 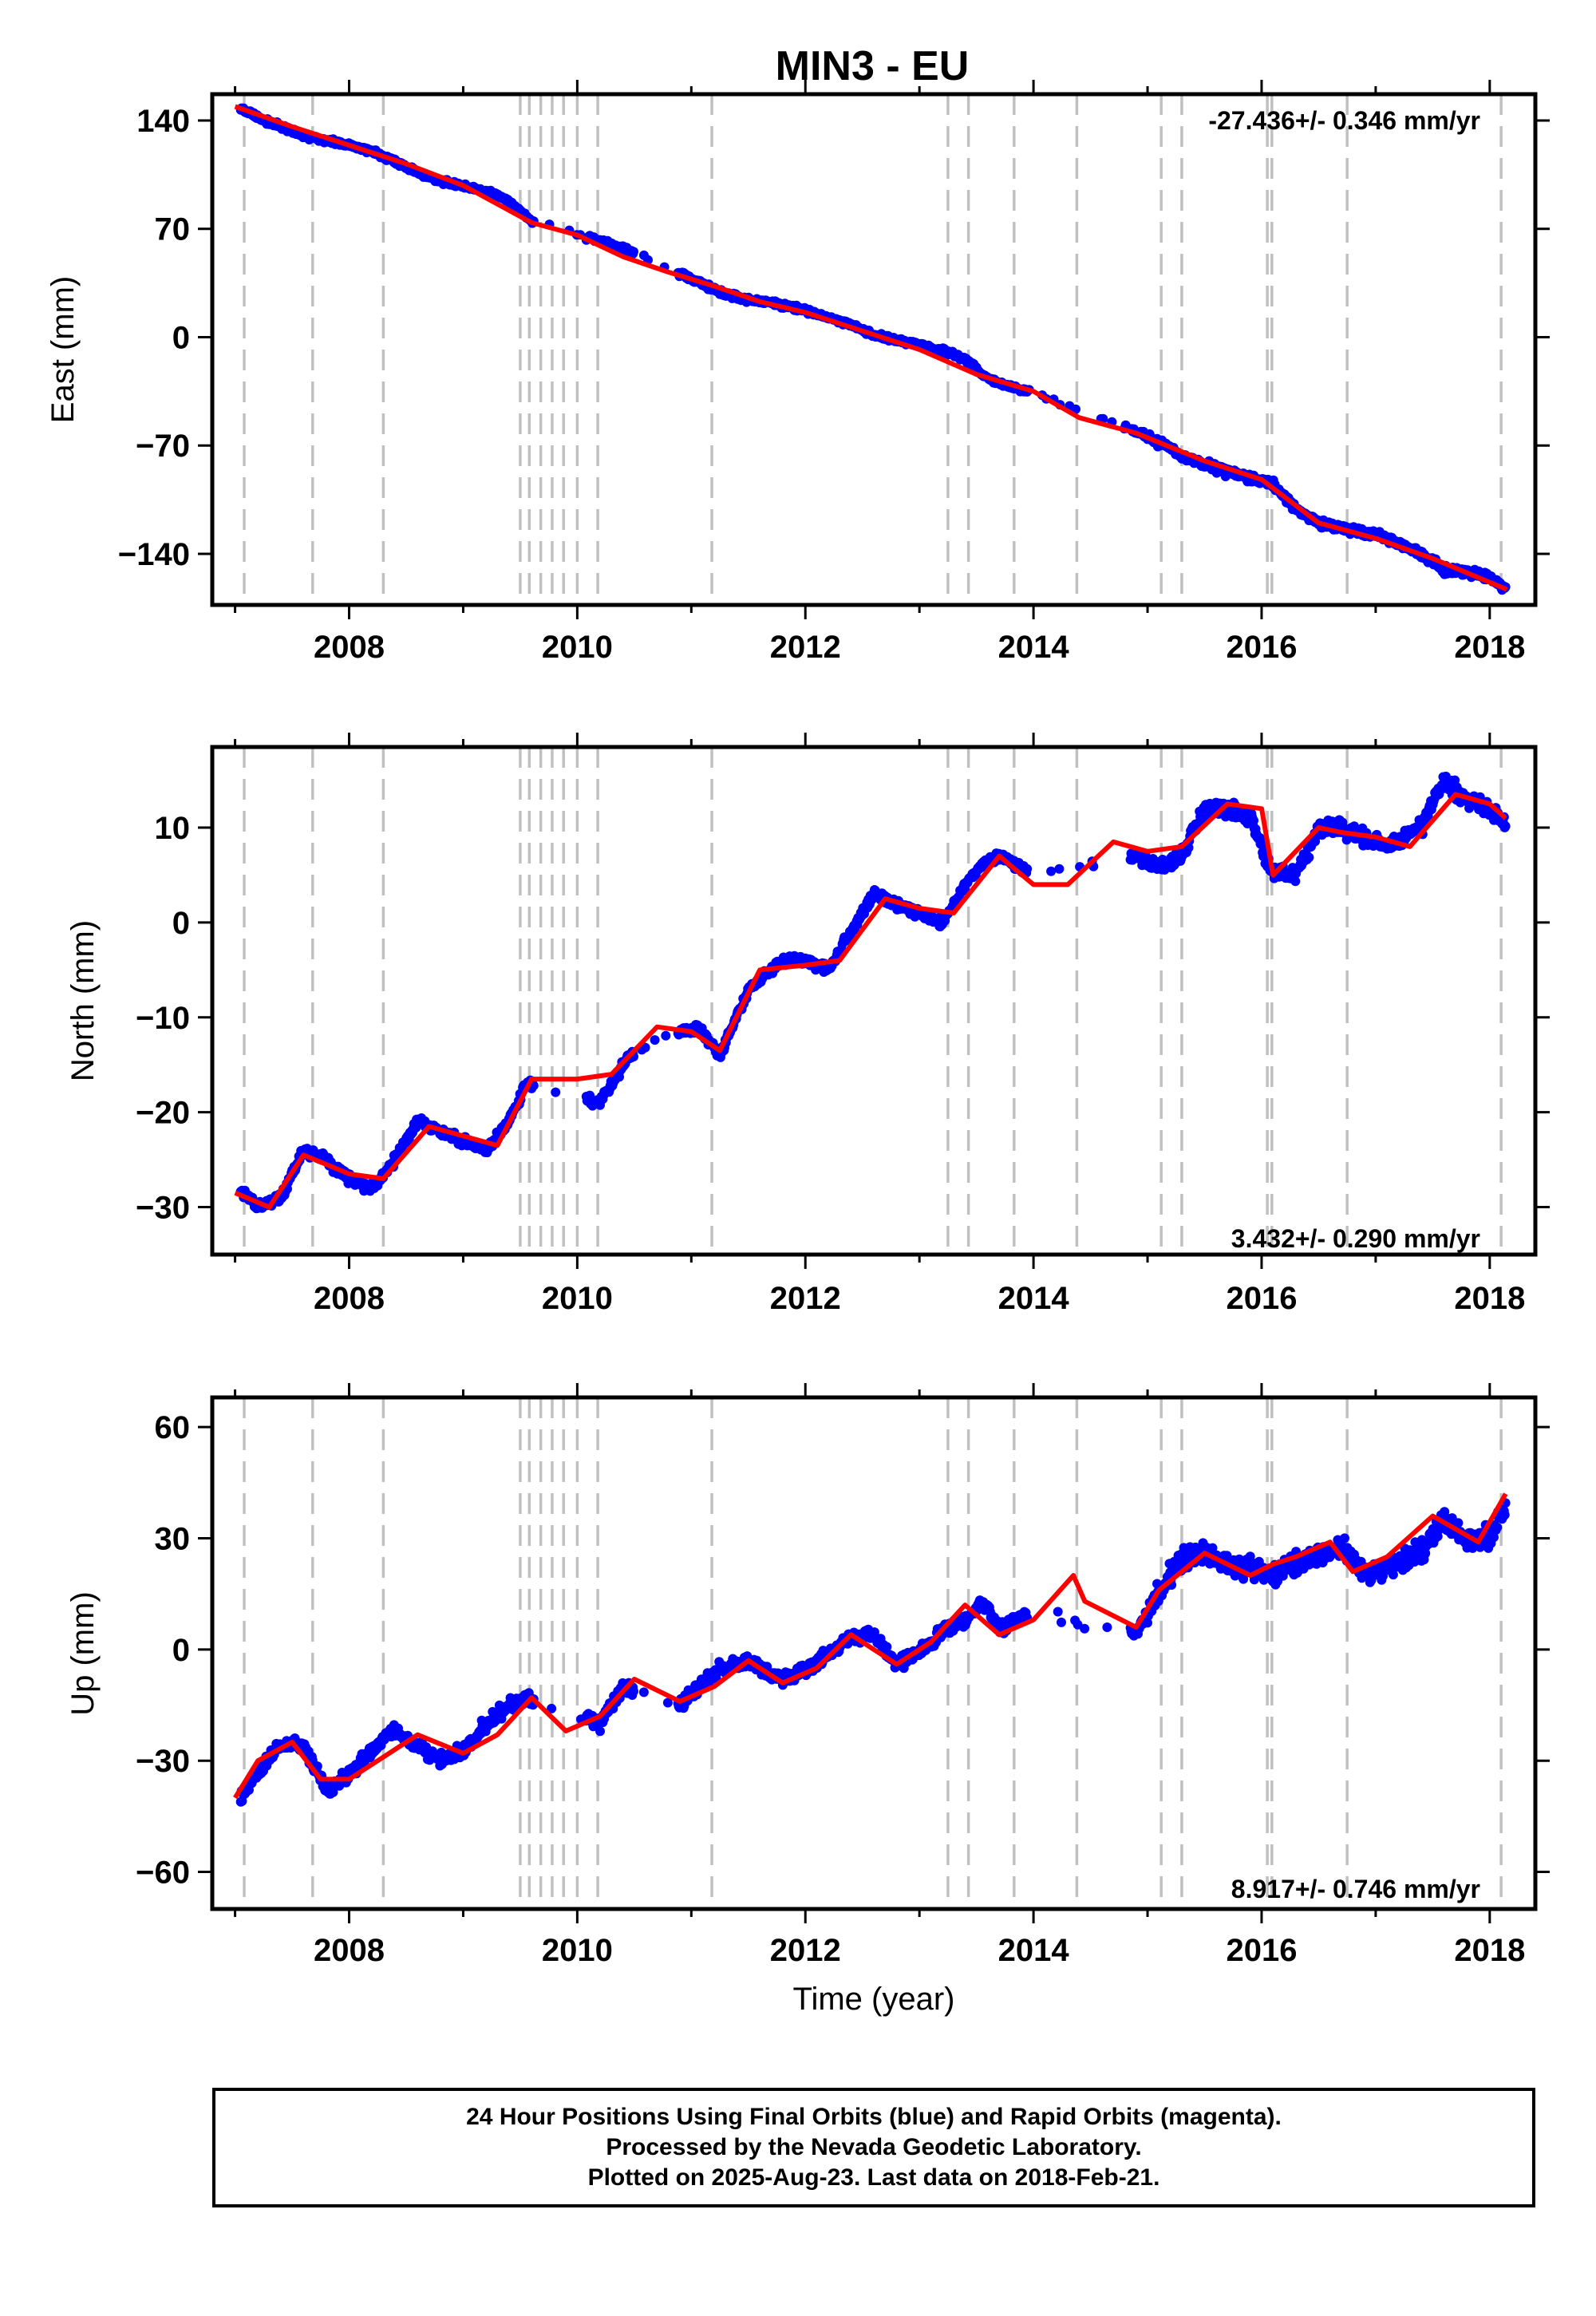 What do you see at coordinates (163, 1018) in the screenshot?
I see `y-tick-label: −10` at bounding box center [163, 1018].